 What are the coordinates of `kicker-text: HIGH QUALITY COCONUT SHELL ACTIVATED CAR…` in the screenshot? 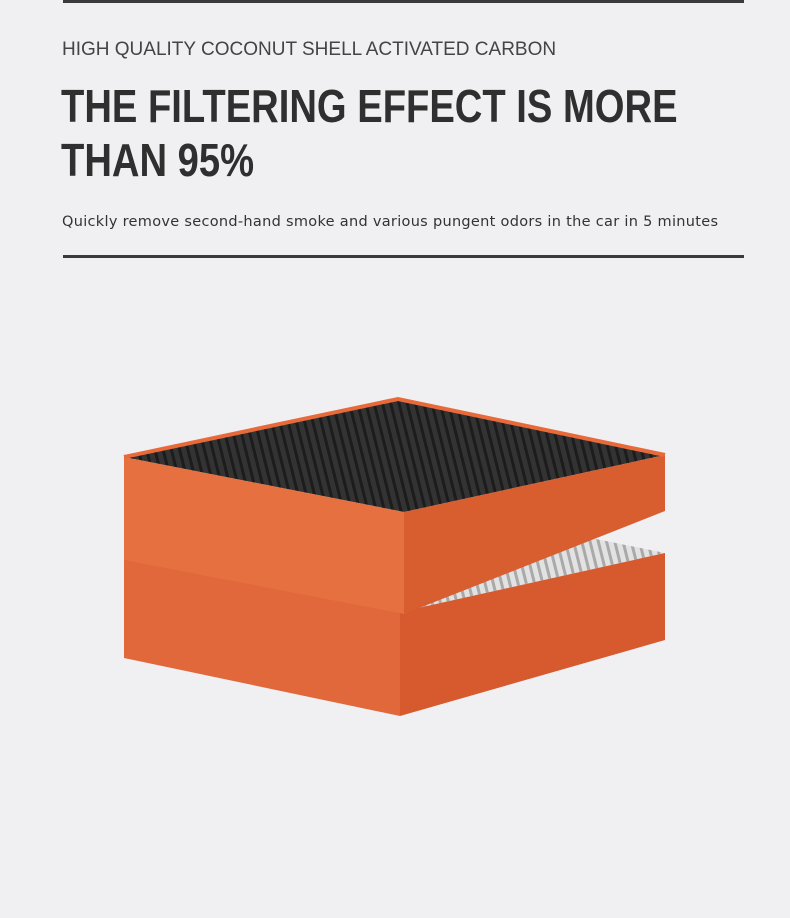 It's located at (309, 49).